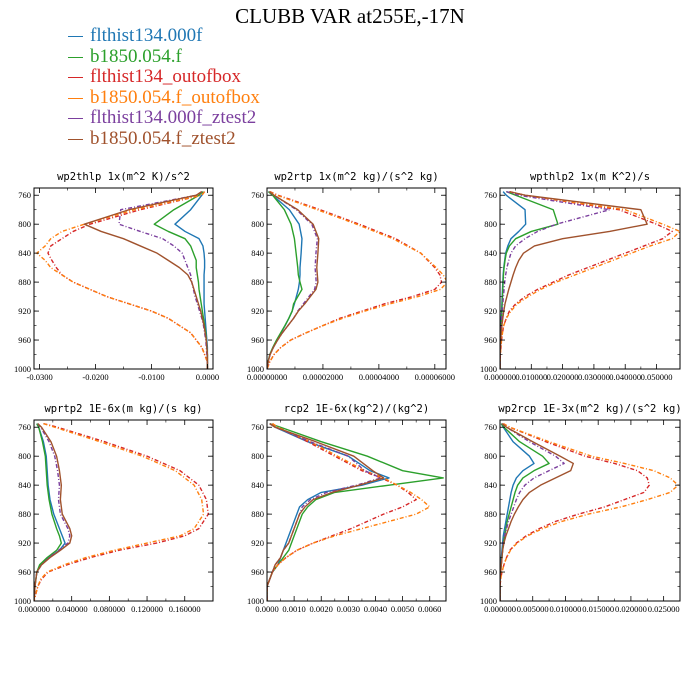 The height and width of the screenshot is (700, 700). What do you see at coordinates (136, 56) in the screenshot?
I see `legend-label: b1850.054.f` at bounding box center [136, 56].